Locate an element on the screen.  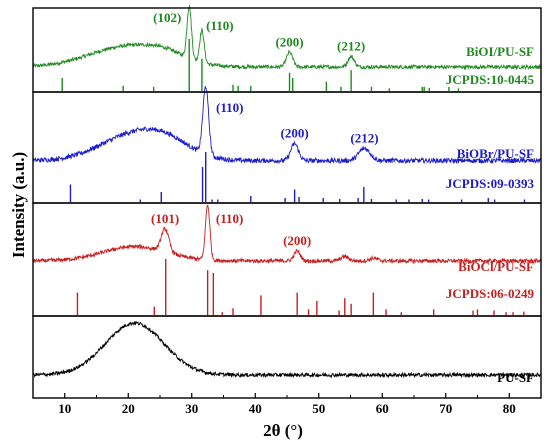
x-tick-label: 70 is located at coordinates (445, 408).